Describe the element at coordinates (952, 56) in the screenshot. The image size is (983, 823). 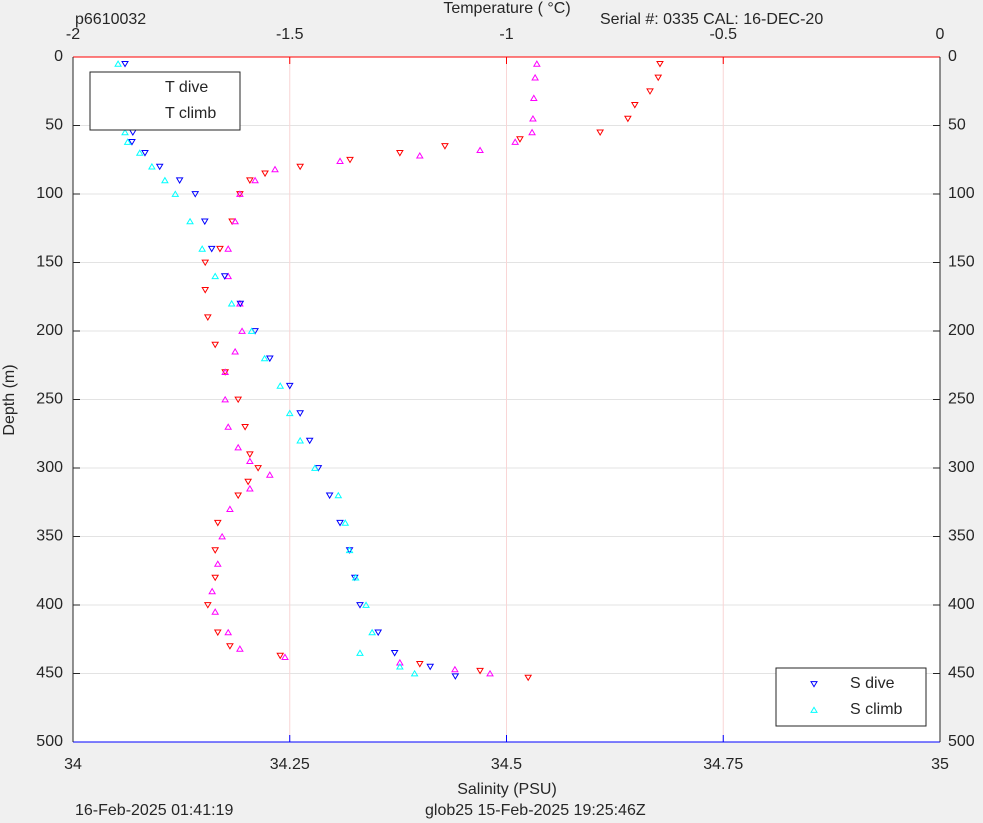
I see `y2-tick-label: 0` at that location.